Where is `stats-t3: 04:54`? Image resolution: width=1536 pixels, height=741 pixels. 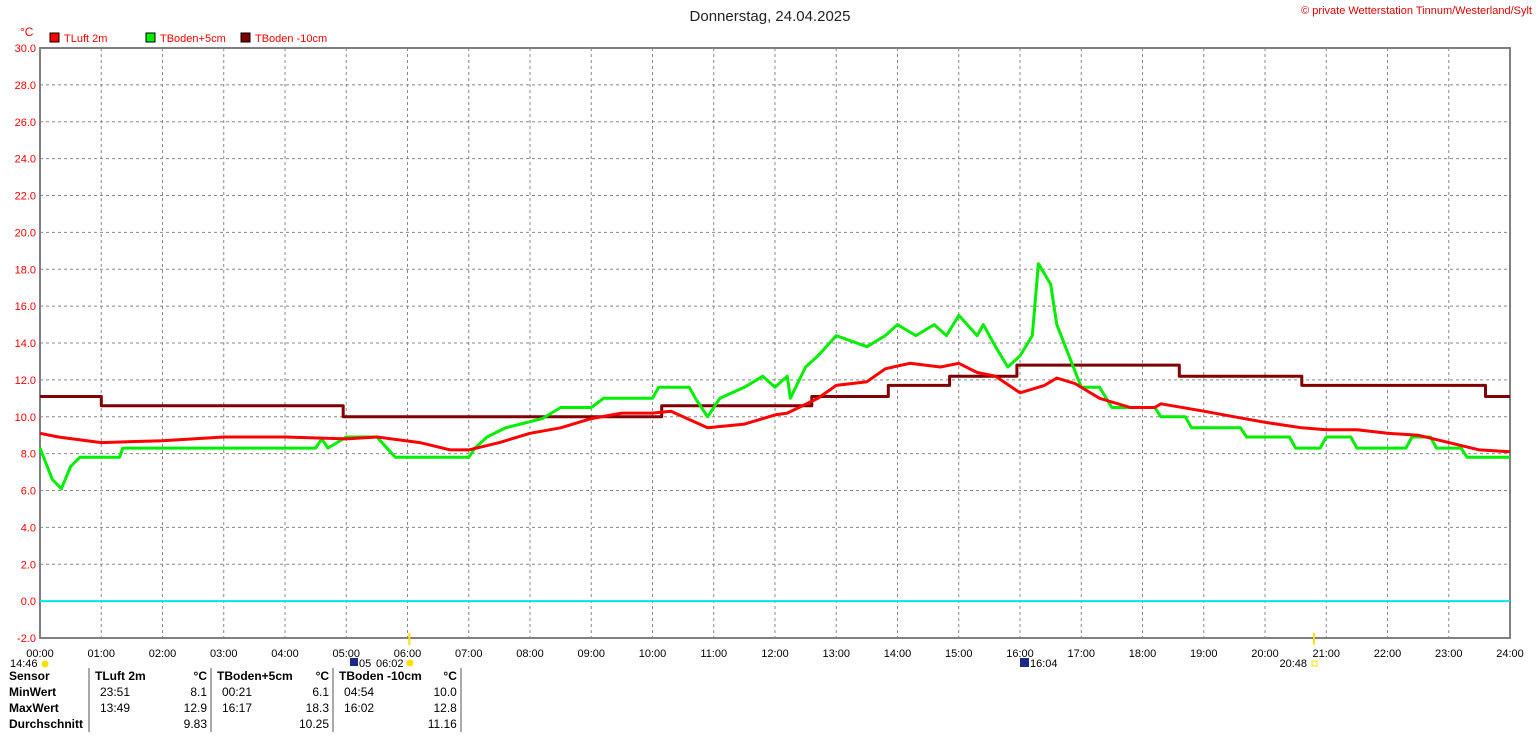
stats-t3: 04:54 is located at coordinates (378, 692).